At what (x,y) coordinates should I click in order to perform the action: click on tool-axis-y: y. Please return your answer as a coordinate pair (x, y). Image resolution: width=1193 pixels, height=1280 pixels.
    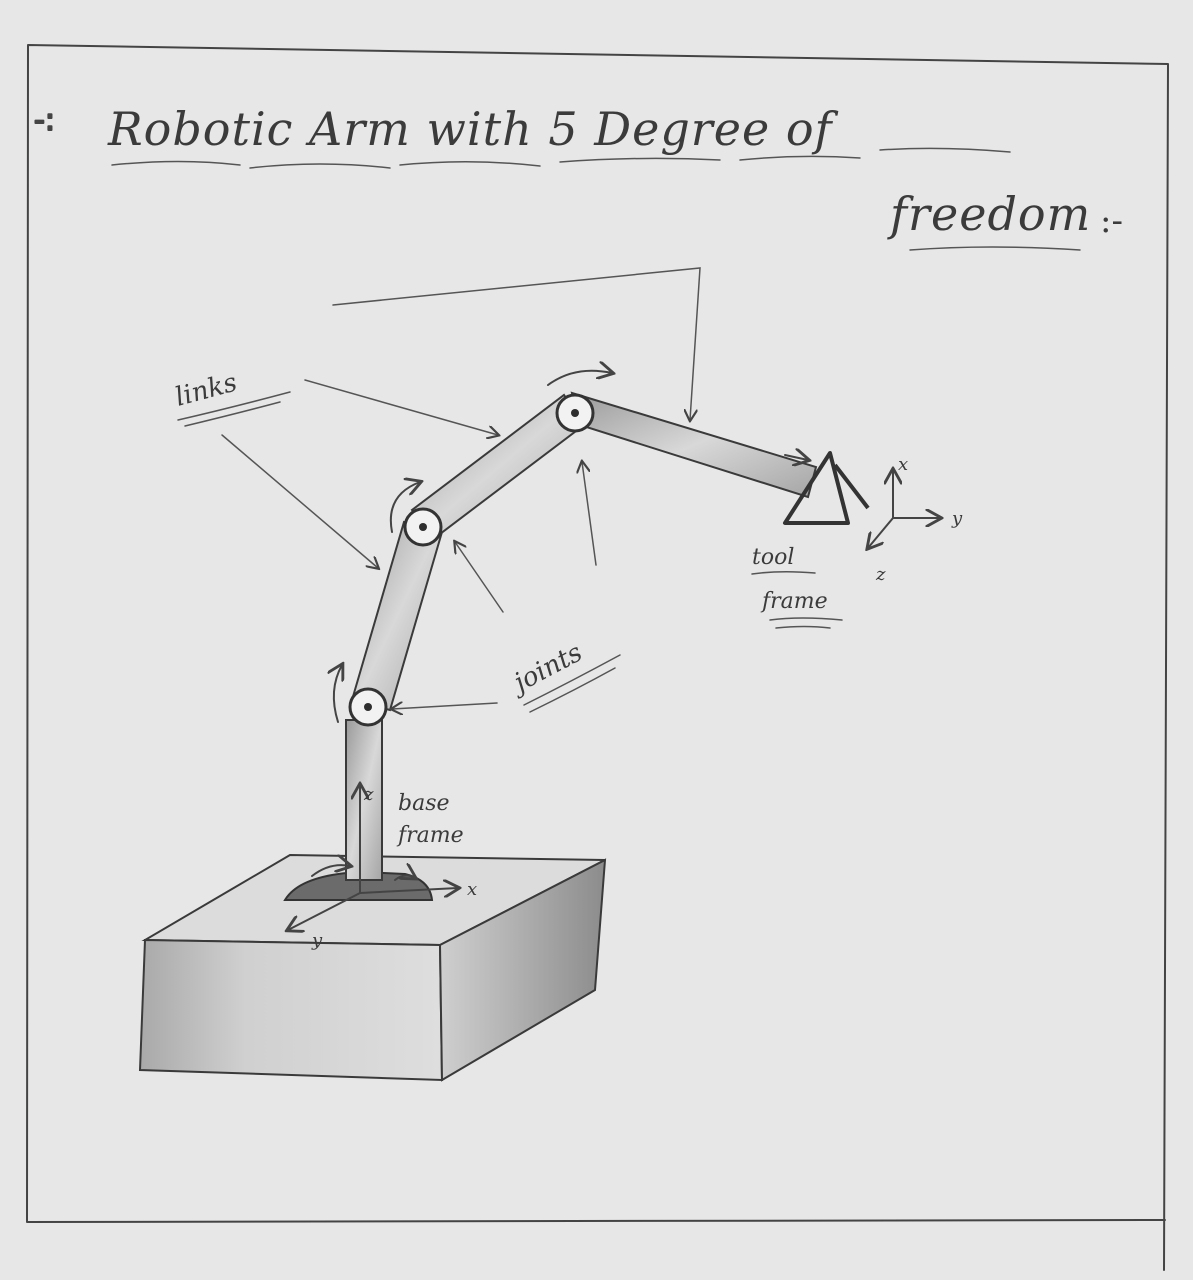
    Looking at the image, I should click on (957, 518).